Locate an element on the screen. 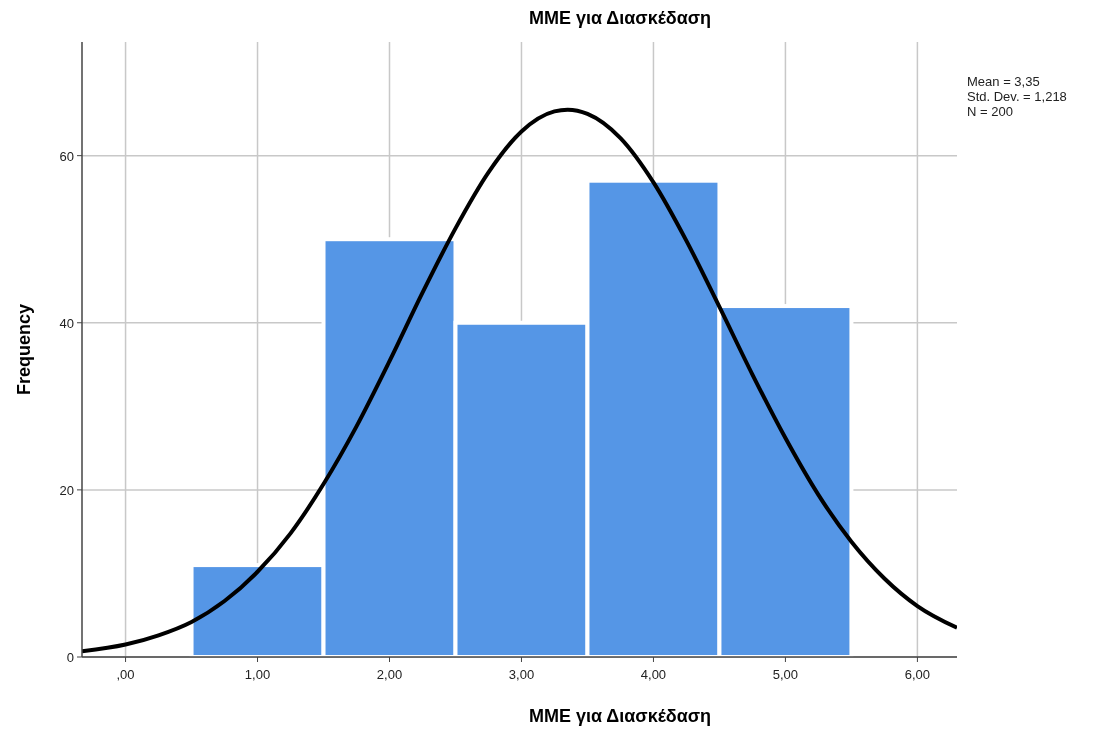 Image resolution: width=1103 pixels, height=735 pixels. x-tick-label: 4,00 is located at coordinates (653, 674).